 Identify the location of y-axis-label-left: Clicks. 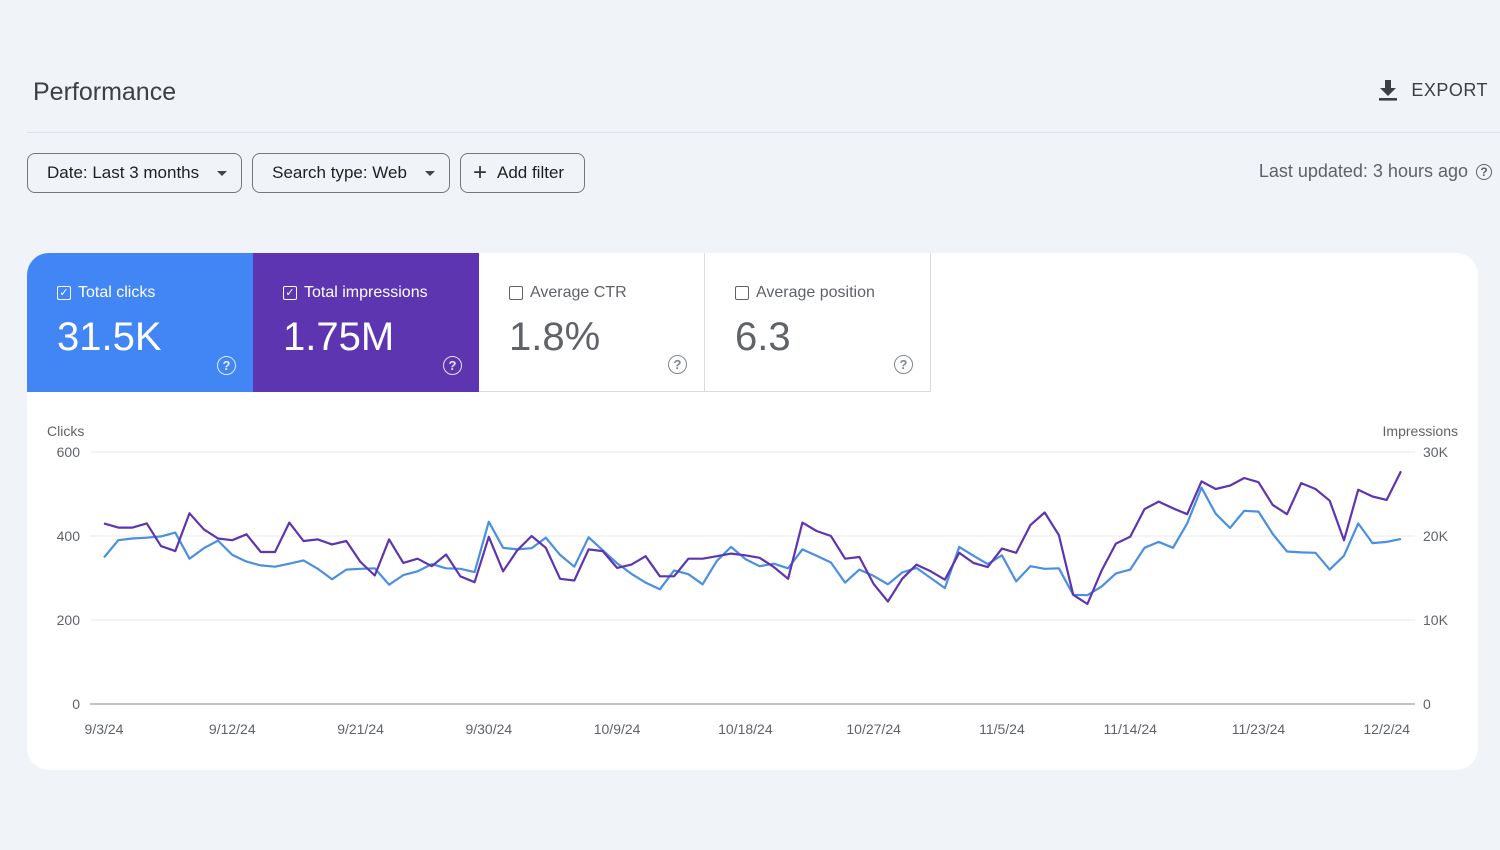
(65, 431).